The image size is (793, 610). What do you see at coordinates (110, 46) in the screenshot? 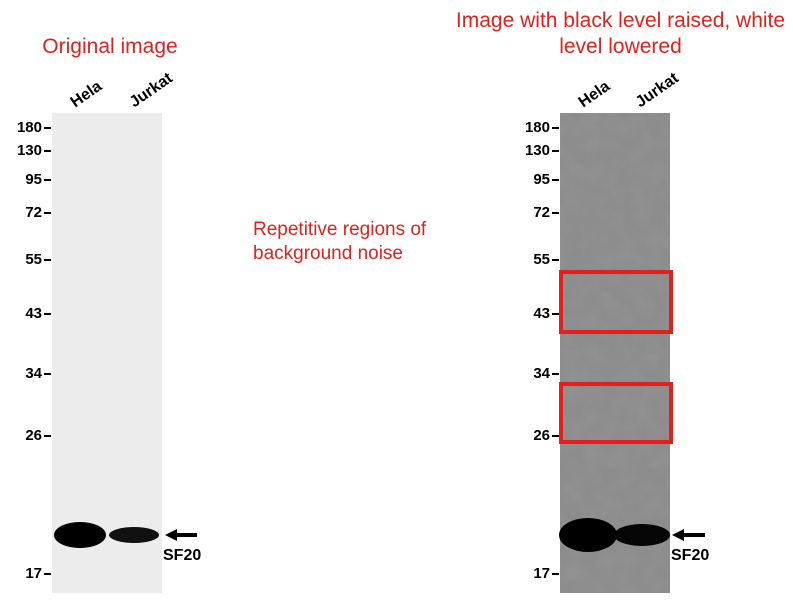
I see `panel-title: Original image` at bounding box center [110, 46].